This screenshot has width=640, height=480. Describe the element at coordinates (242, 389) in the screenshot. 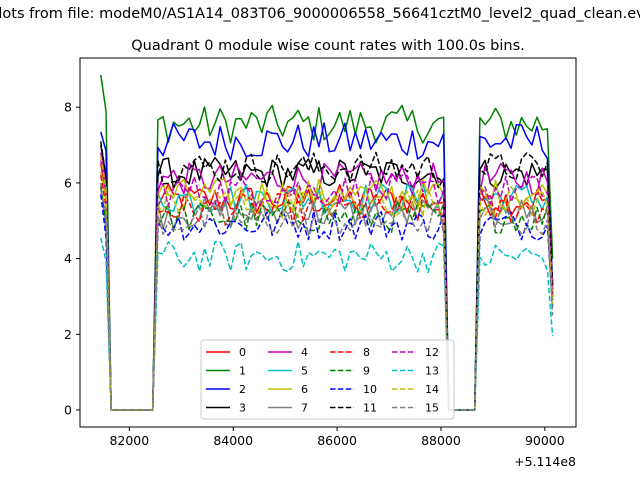

I see `legend-label-2: 2` at that location.